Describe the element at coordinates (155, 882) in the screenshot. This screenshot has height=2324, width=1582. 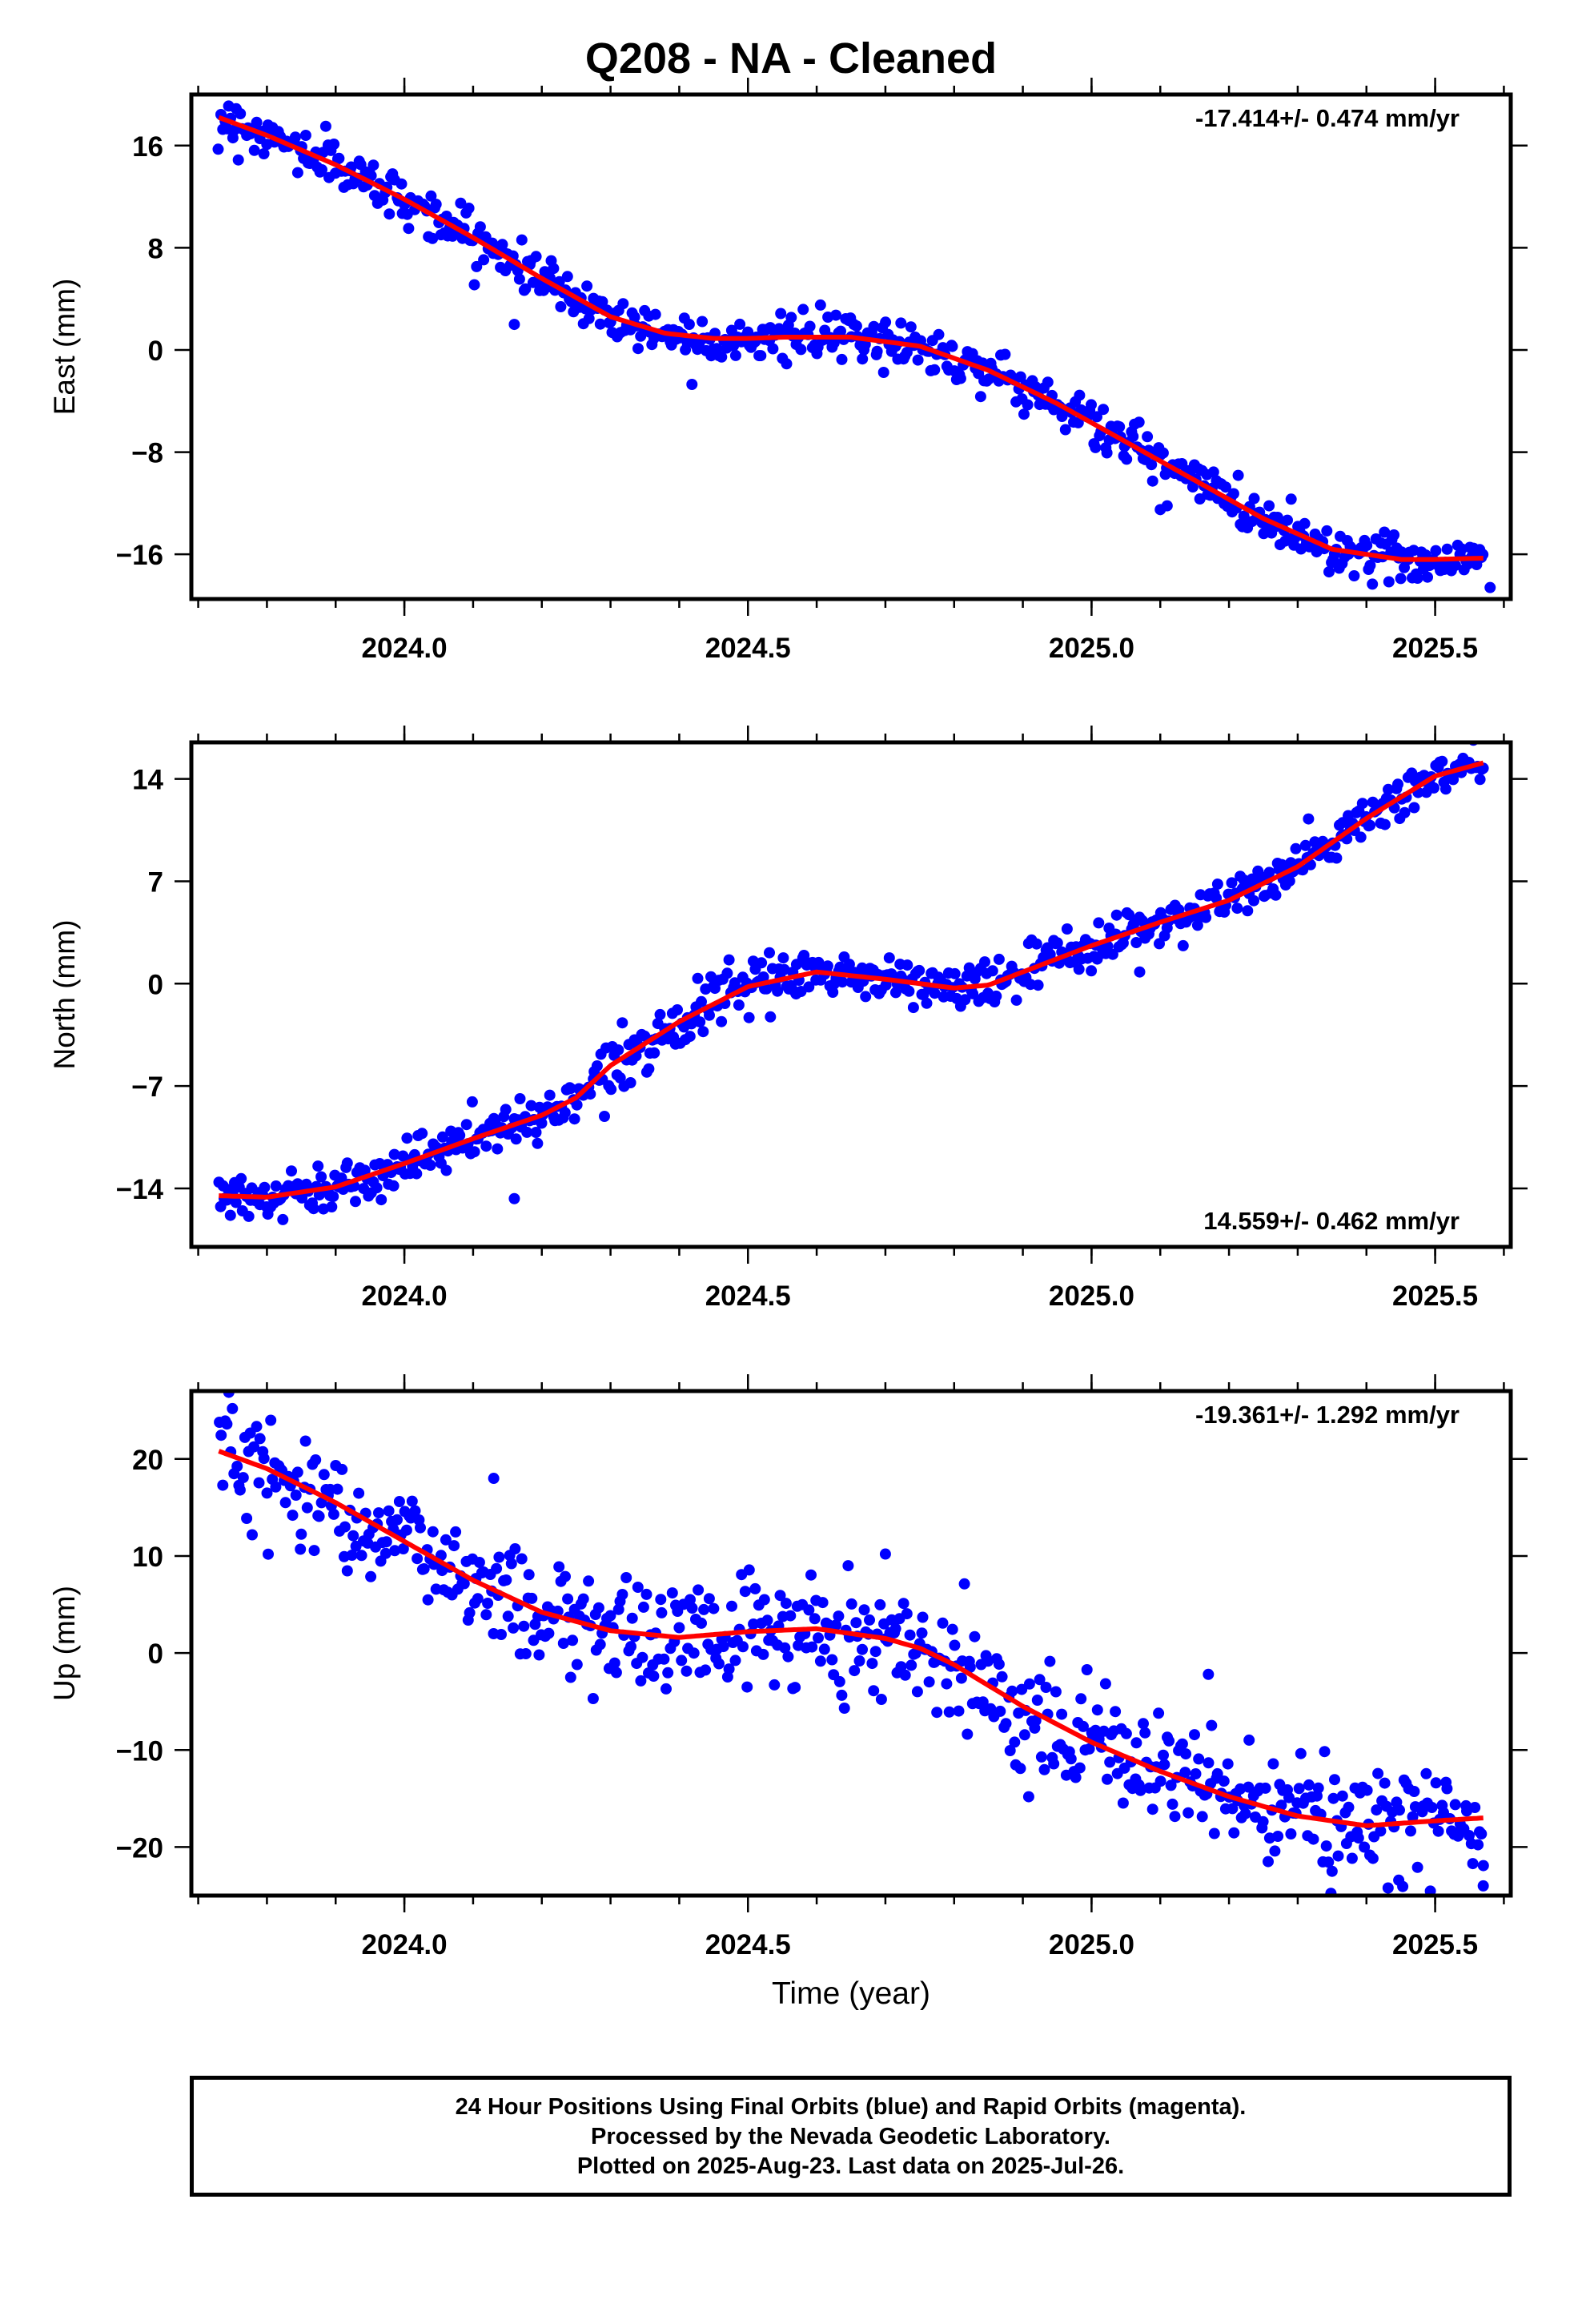
I see `y-tick-label: 7` at that location.